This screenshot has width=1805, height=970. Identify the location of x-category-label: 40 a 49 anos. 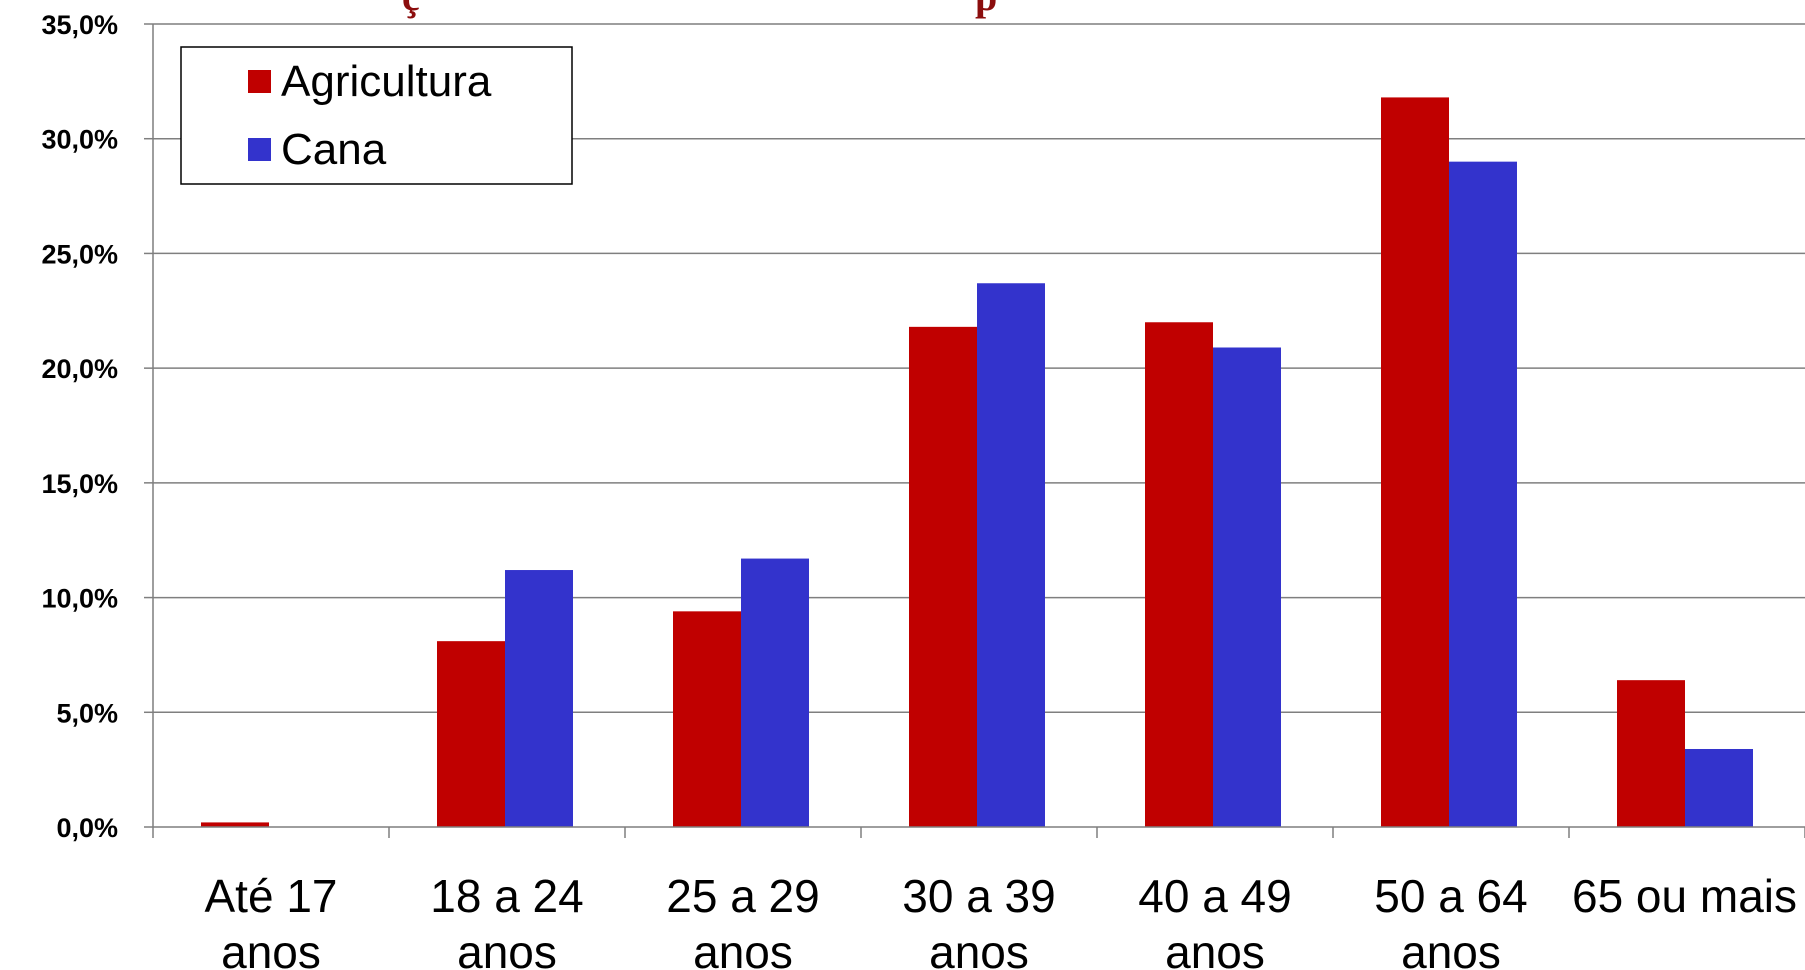
(1214, 920).